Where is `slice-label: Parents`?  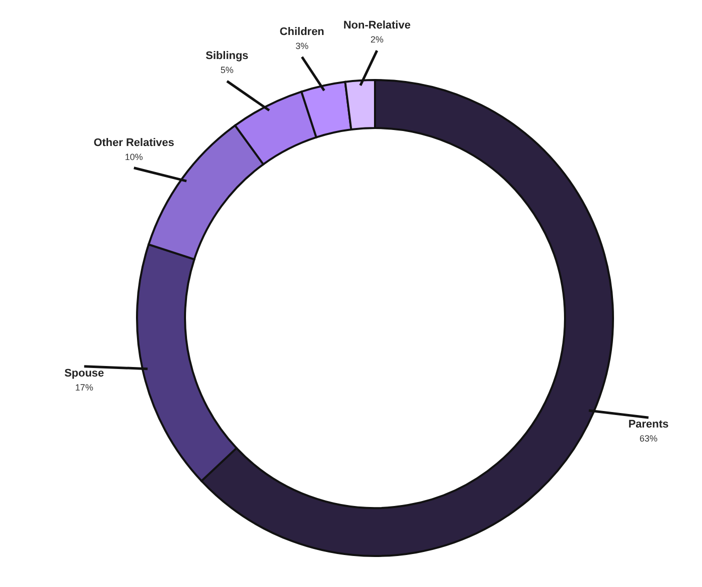 slice-label: Parents is located at coordinates (648, 424).